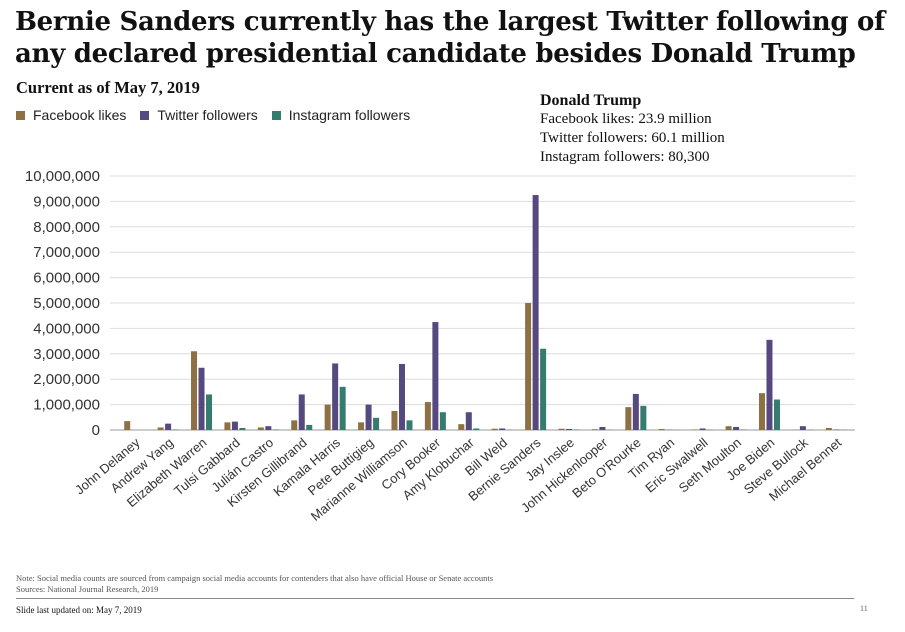 This screenshot has width=905, height=632. What do you see at coordinates (435, 598) in the screenshot?
I see `footer-divider` at bounding box center [435, 598].